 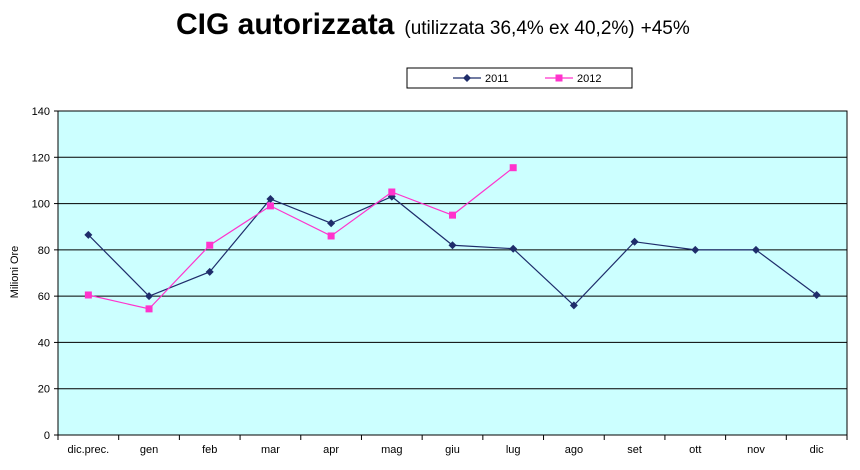 I want to click on x-tick-label: ott, so click(x=695, y=450).